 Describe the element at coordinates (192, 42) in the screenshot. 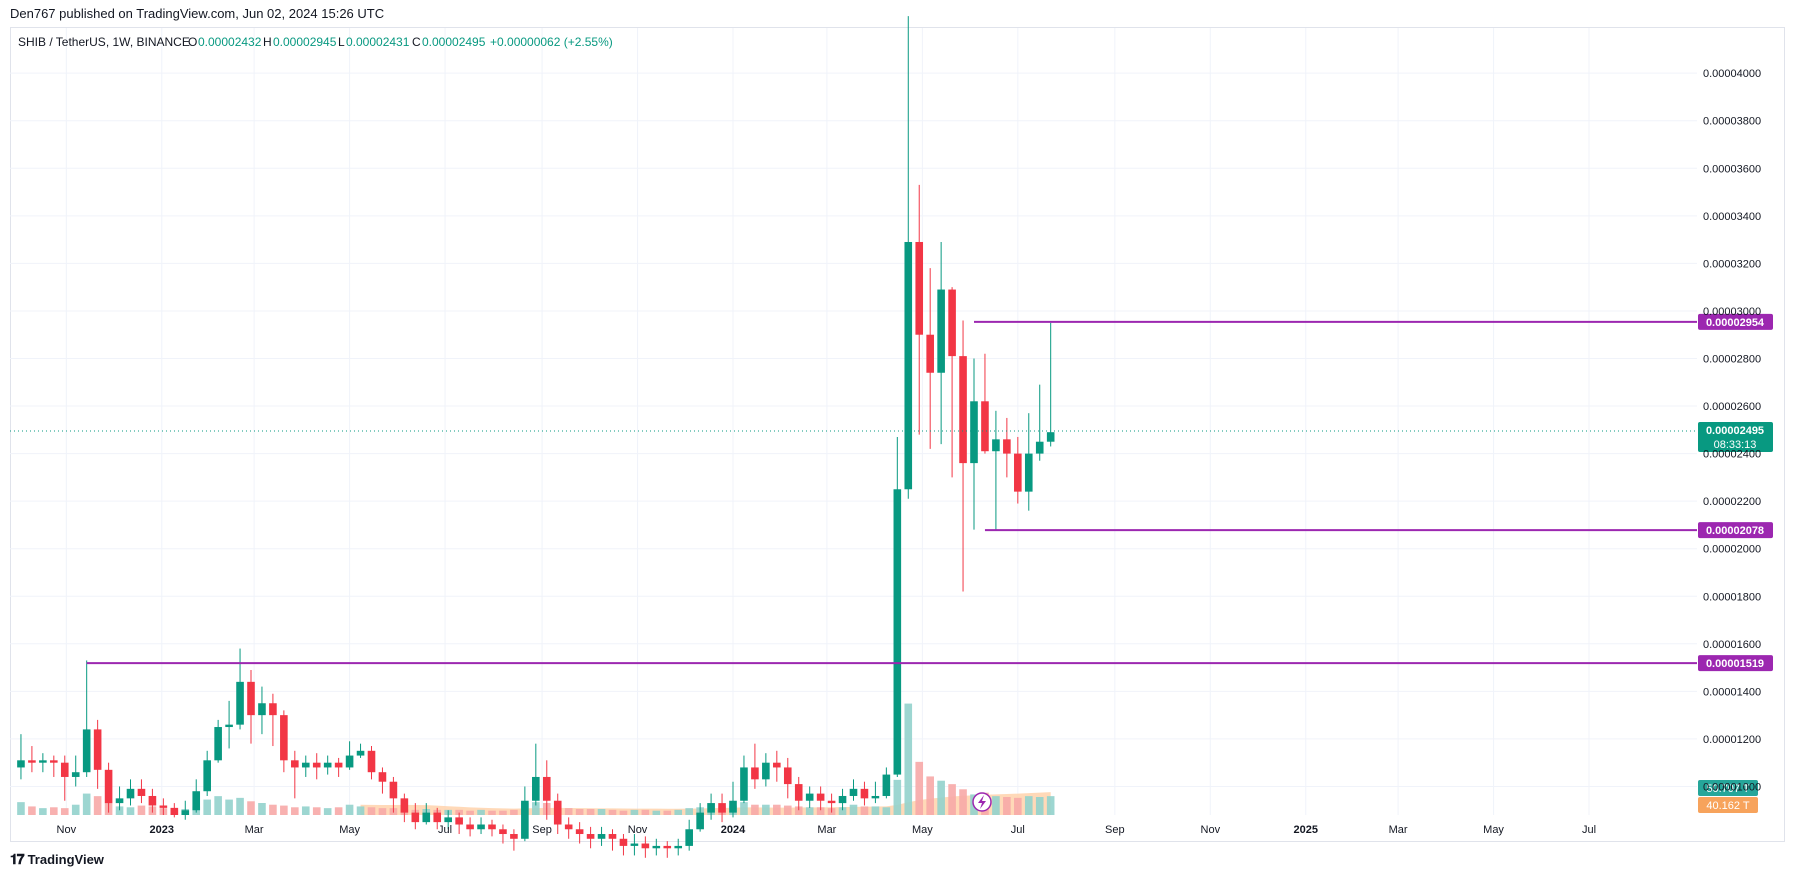

I see `legend-o-label: O` at that location.